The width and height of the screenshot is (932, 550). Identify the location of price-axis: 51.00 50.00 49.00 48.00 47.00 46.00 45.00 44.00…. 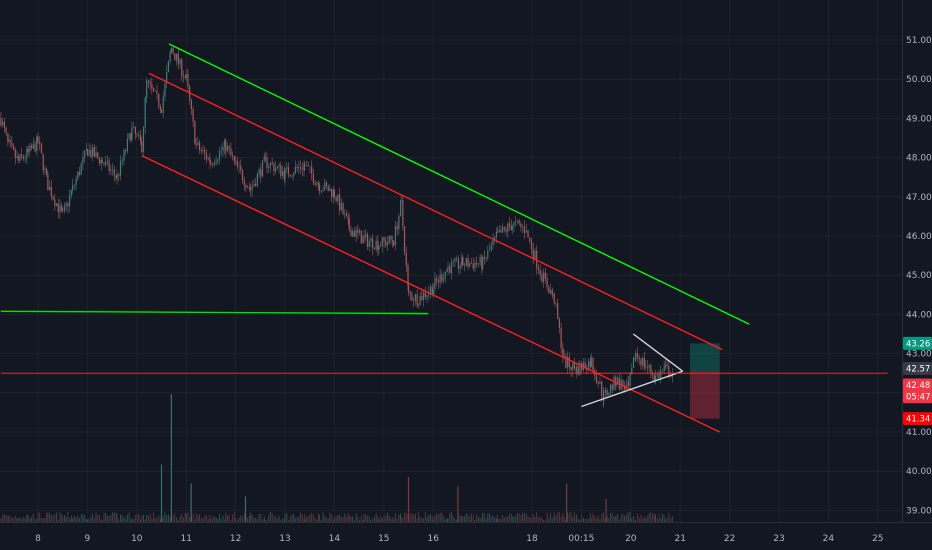
(917, 275).